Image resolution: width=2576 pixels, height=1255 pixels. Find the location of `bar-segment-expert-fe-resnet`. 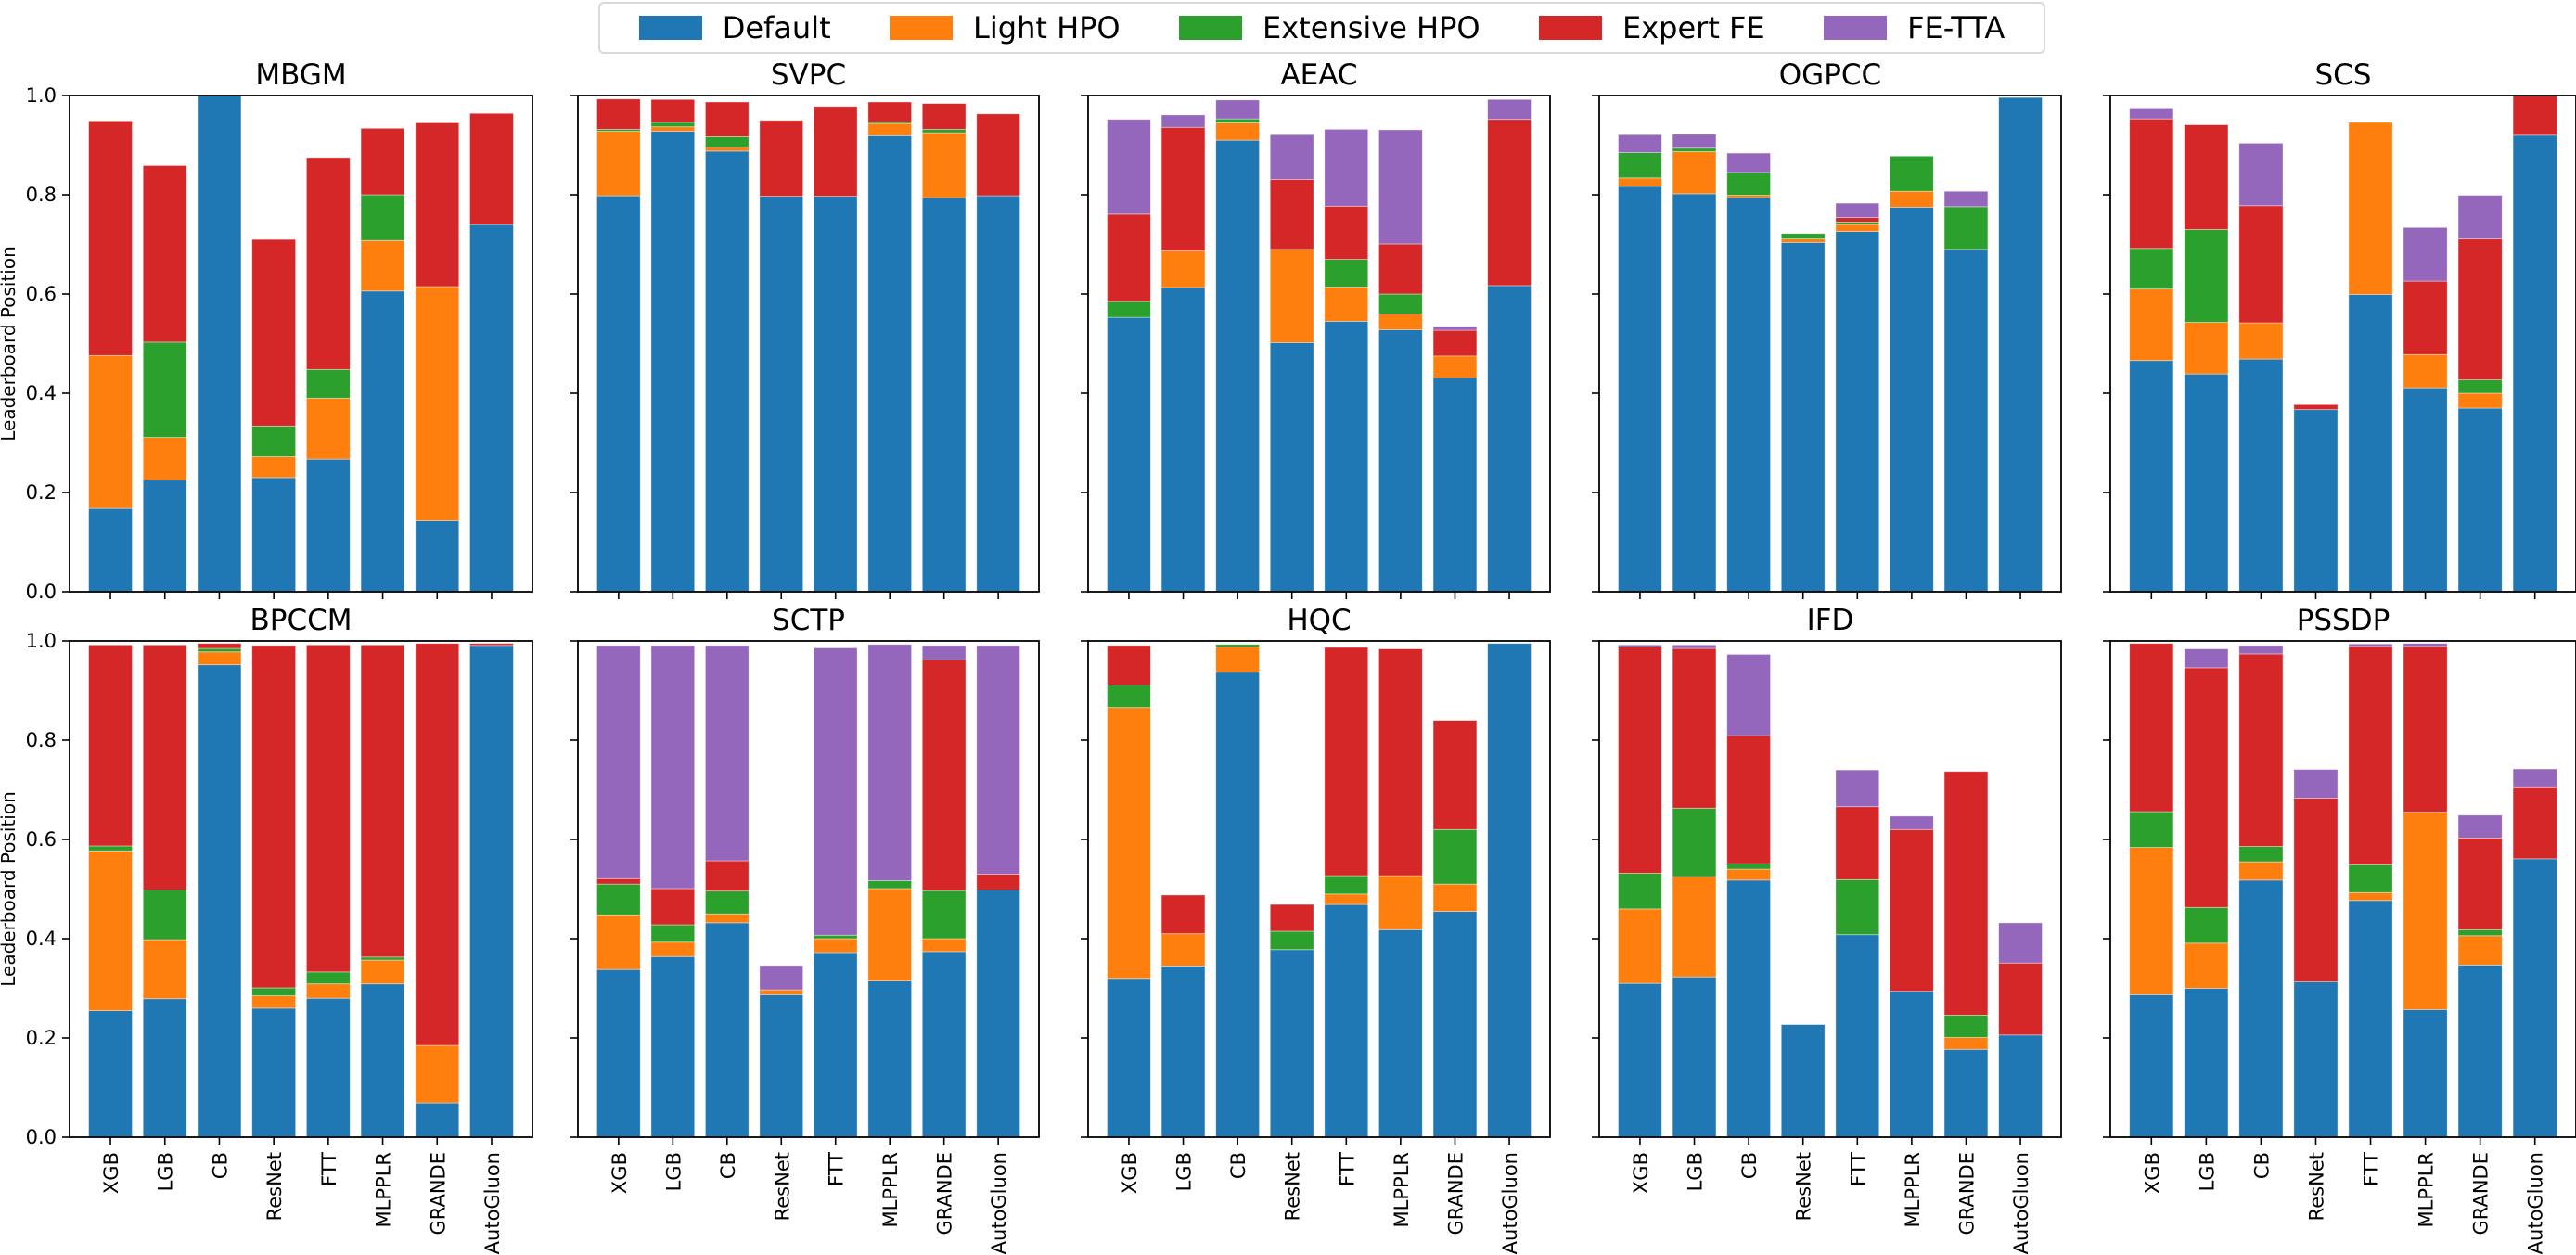

bar-segment-expert-fe-resnet is located at coordinates (274, 333).